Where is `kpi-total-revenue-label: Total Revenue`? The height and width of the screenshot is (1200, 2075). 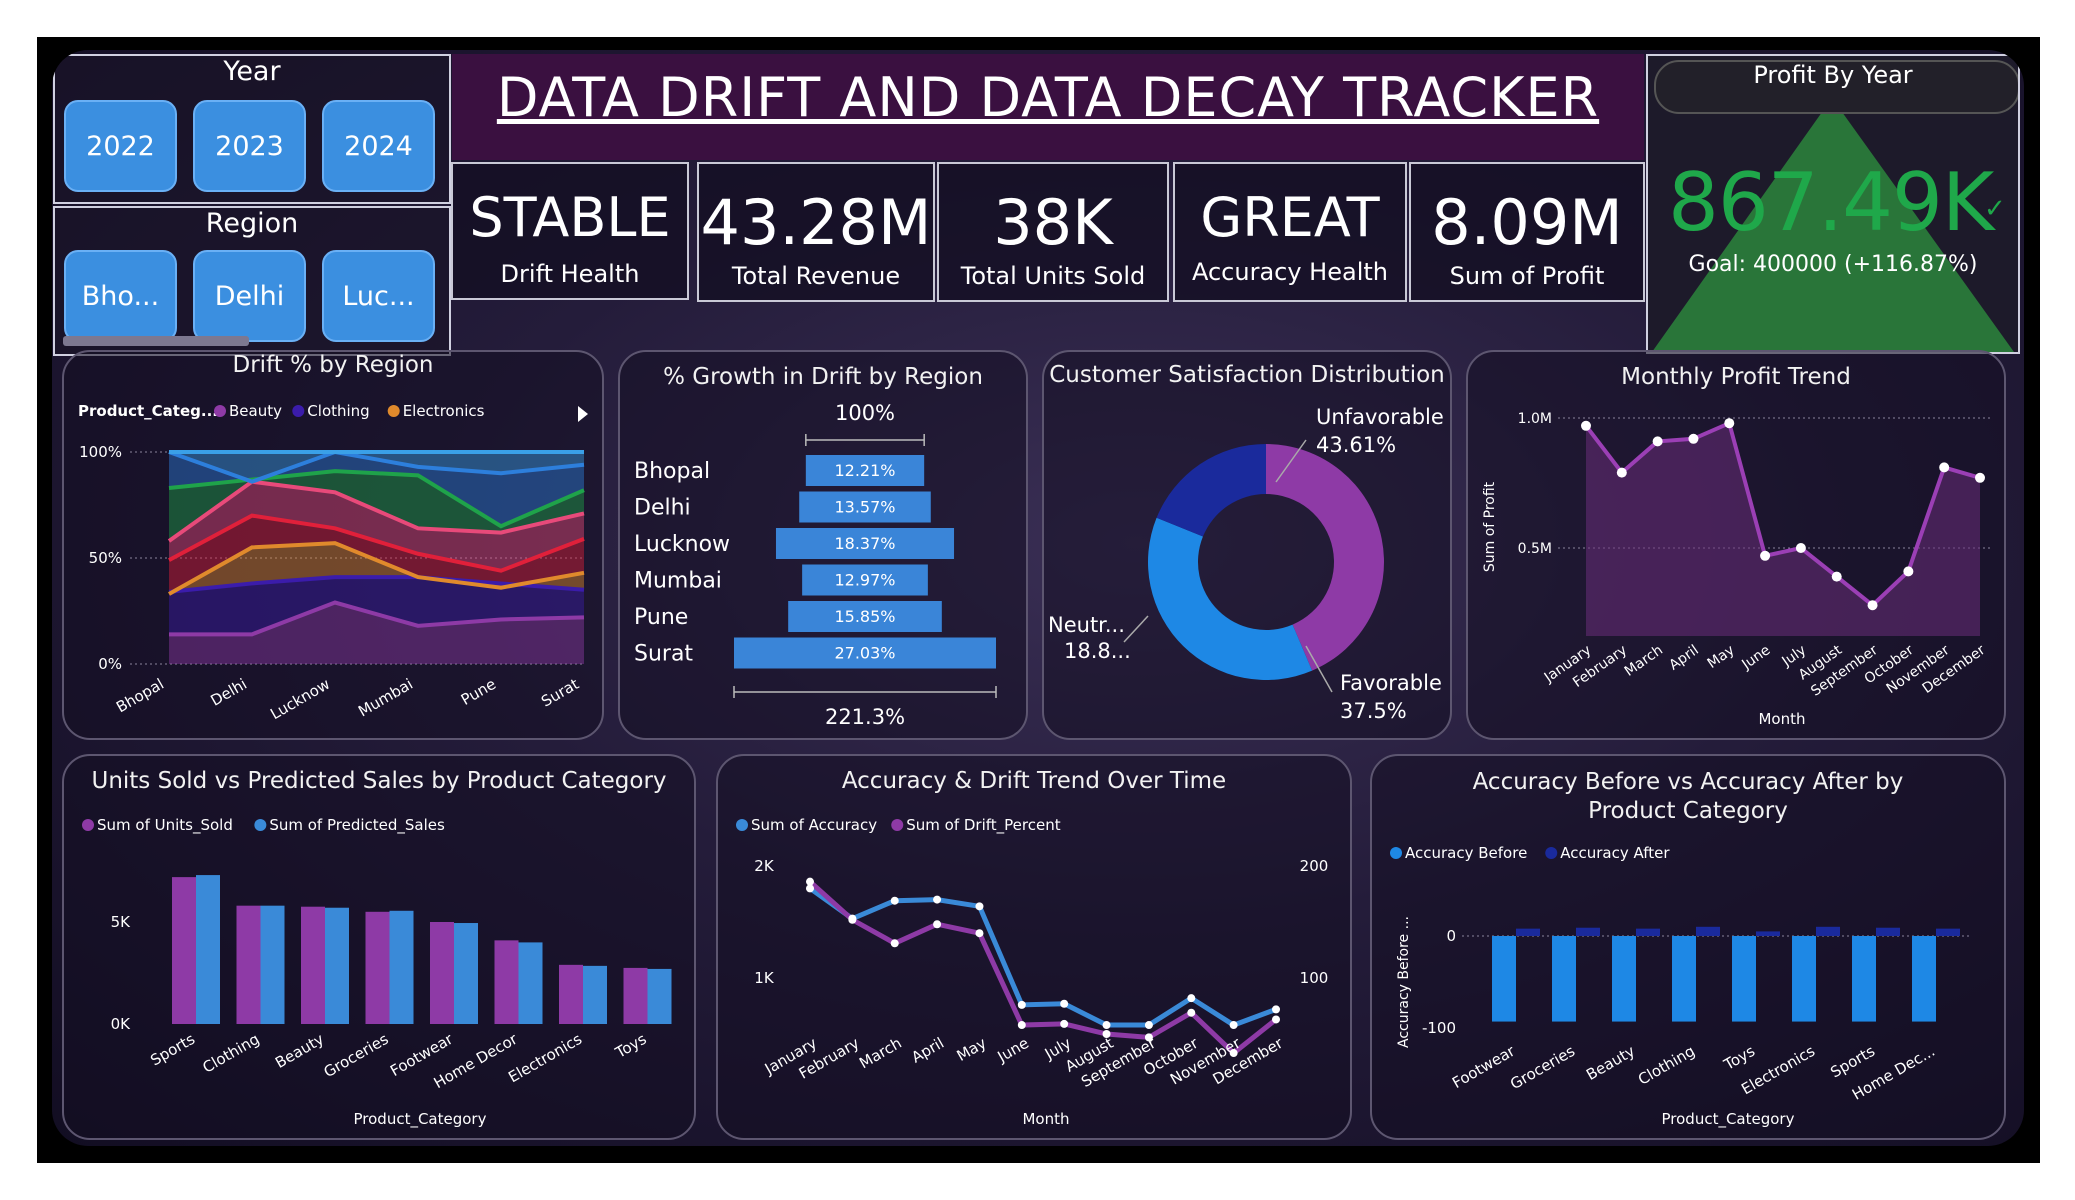 kpi-total-revenue-label: Total Revenue is located at coordinates (816, 276).